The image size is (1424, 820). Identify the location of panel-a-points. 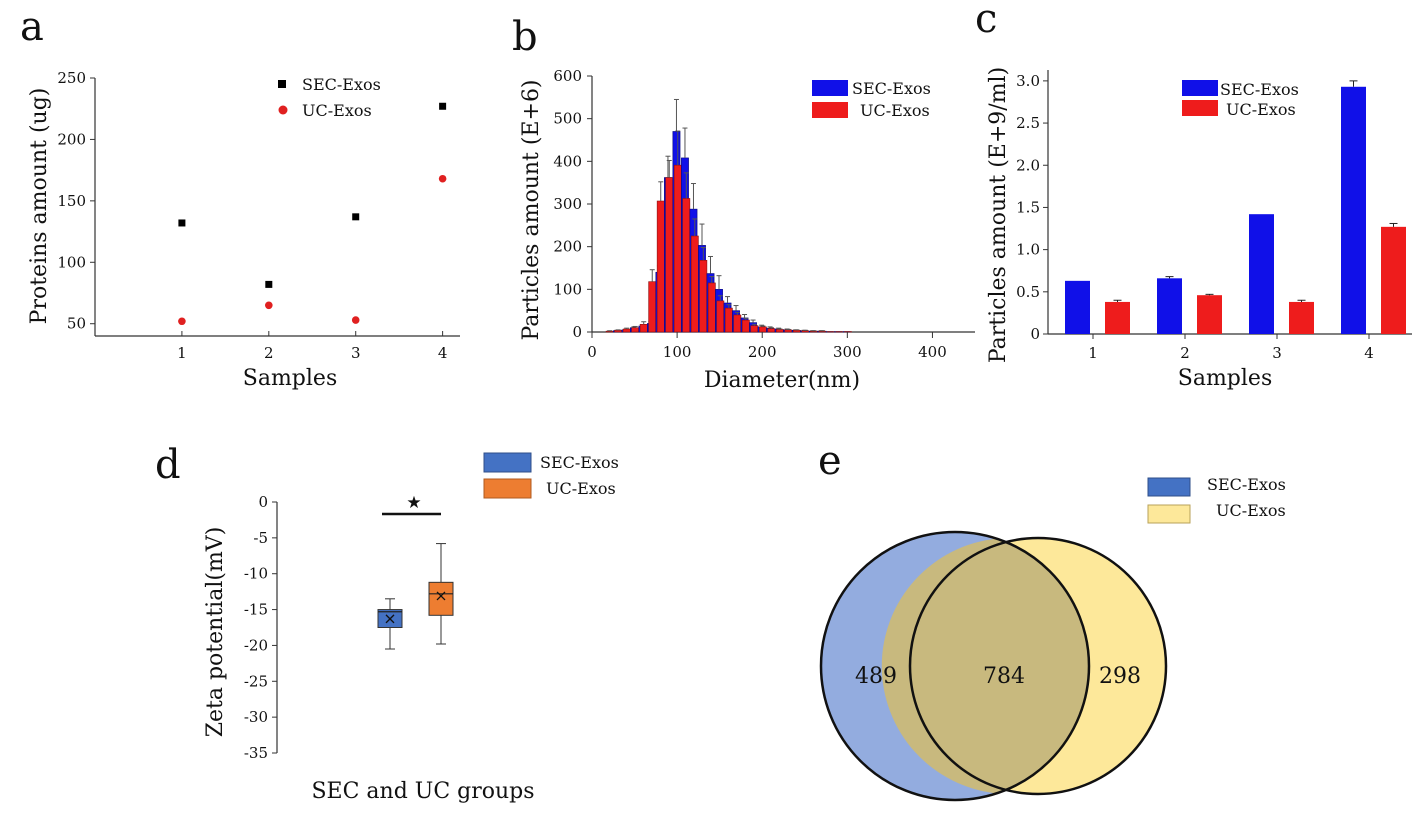
(312, 214).